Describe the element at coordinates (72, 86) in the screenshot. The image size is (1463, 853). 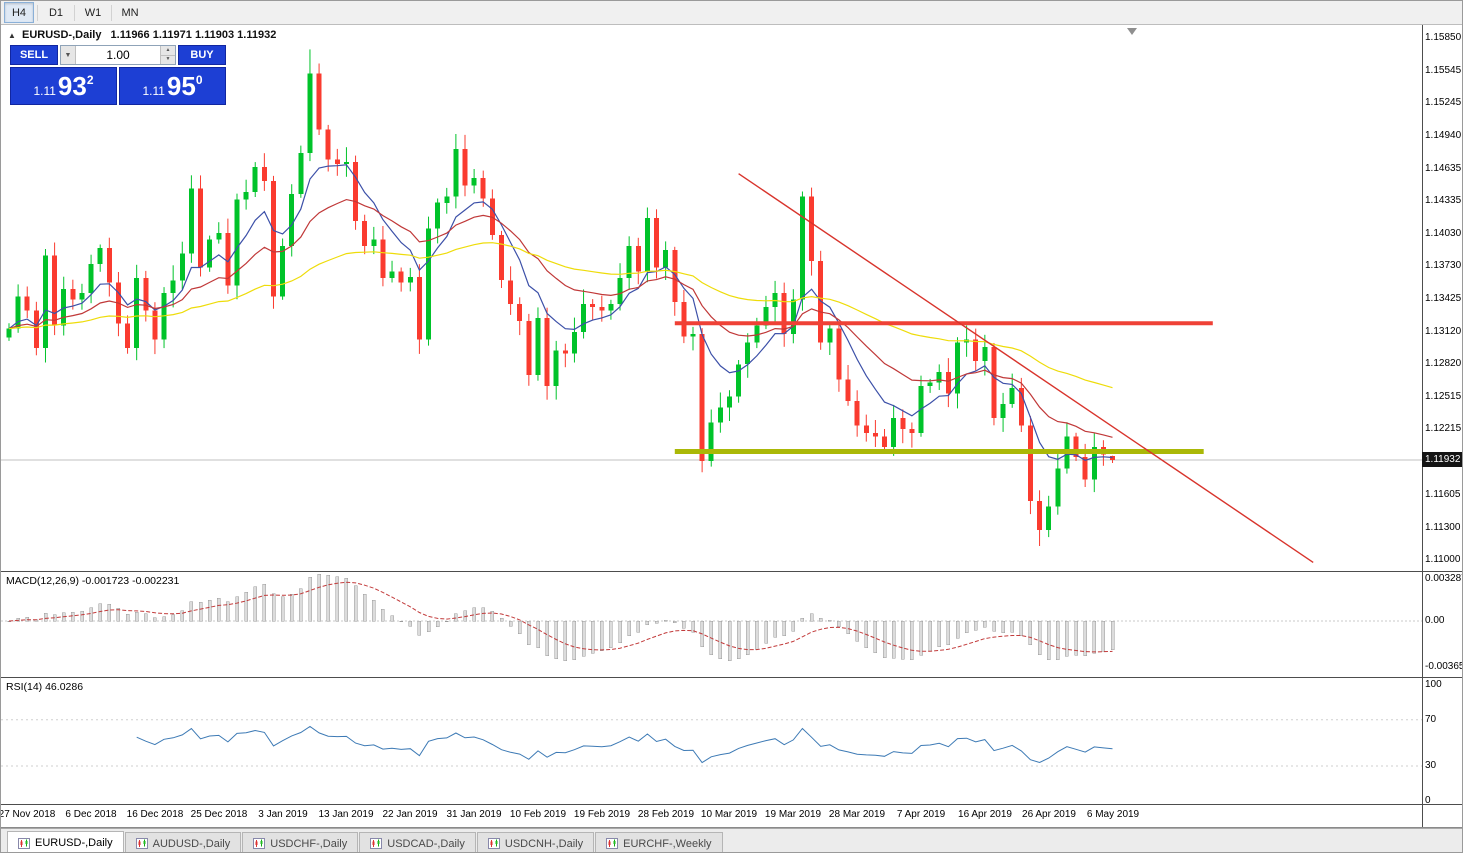
I see `sell-price-big-digits: 93` at that location.